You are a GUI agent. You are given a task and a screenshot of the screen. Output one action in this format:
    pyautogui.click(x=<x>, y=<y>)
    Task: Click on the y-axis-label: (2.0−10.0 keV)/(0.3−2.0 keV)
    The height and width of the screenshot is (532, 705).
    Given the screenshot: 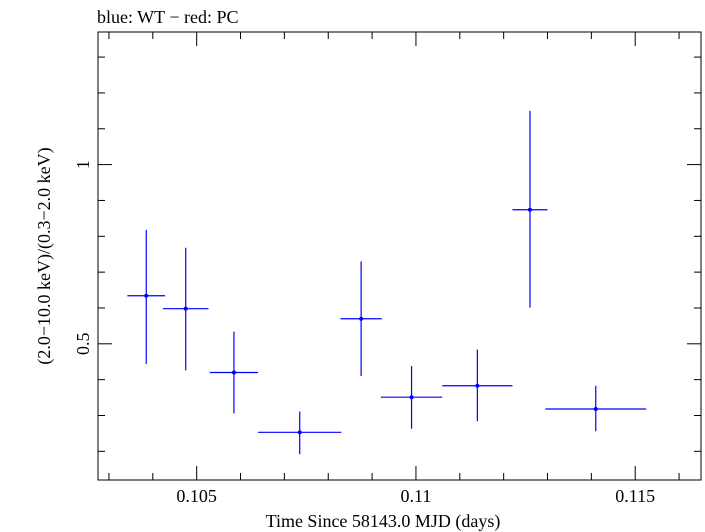 What is the action you would take?
    pyautogui.click(x=44, y=255)
    